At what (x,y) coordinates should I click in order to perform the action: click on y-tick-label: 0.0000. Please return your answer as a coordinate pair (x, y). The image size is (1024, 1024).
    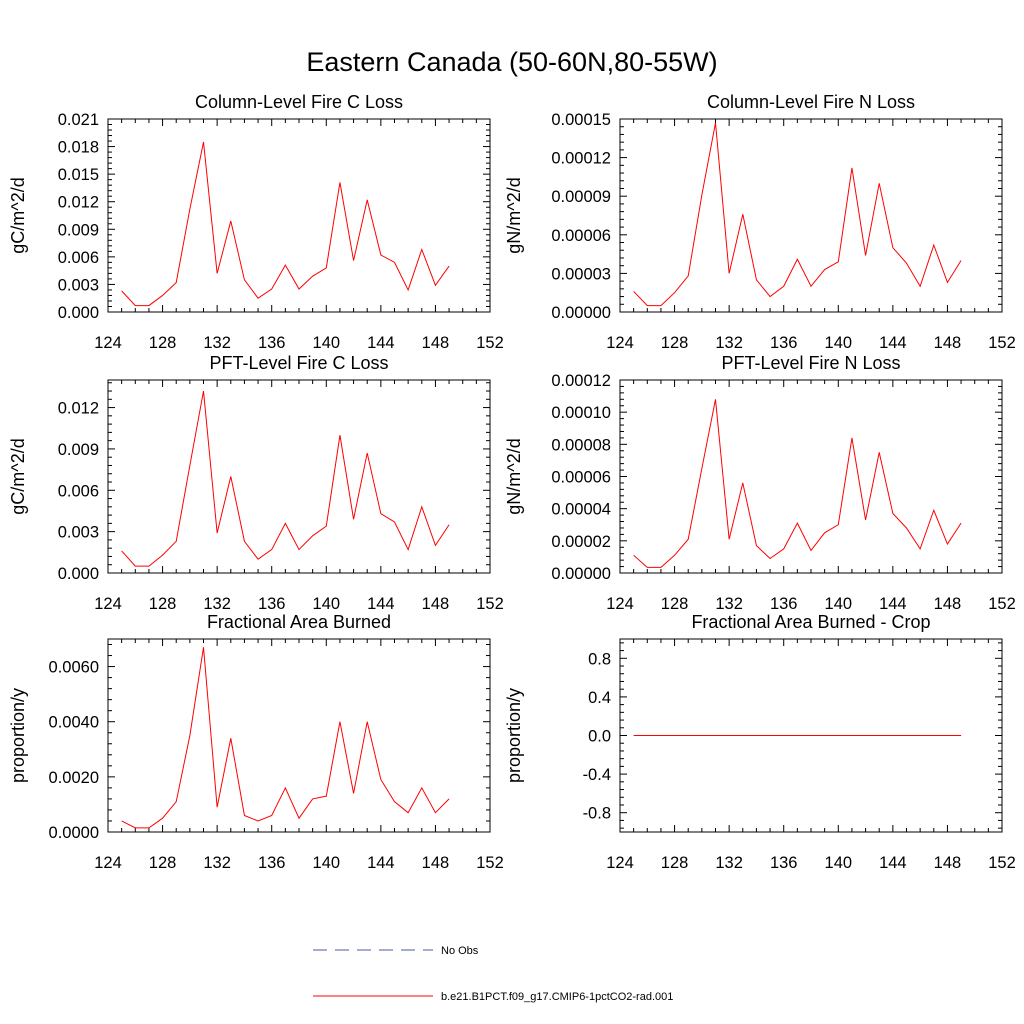
    Looking at the image, I should click on (74, 833).